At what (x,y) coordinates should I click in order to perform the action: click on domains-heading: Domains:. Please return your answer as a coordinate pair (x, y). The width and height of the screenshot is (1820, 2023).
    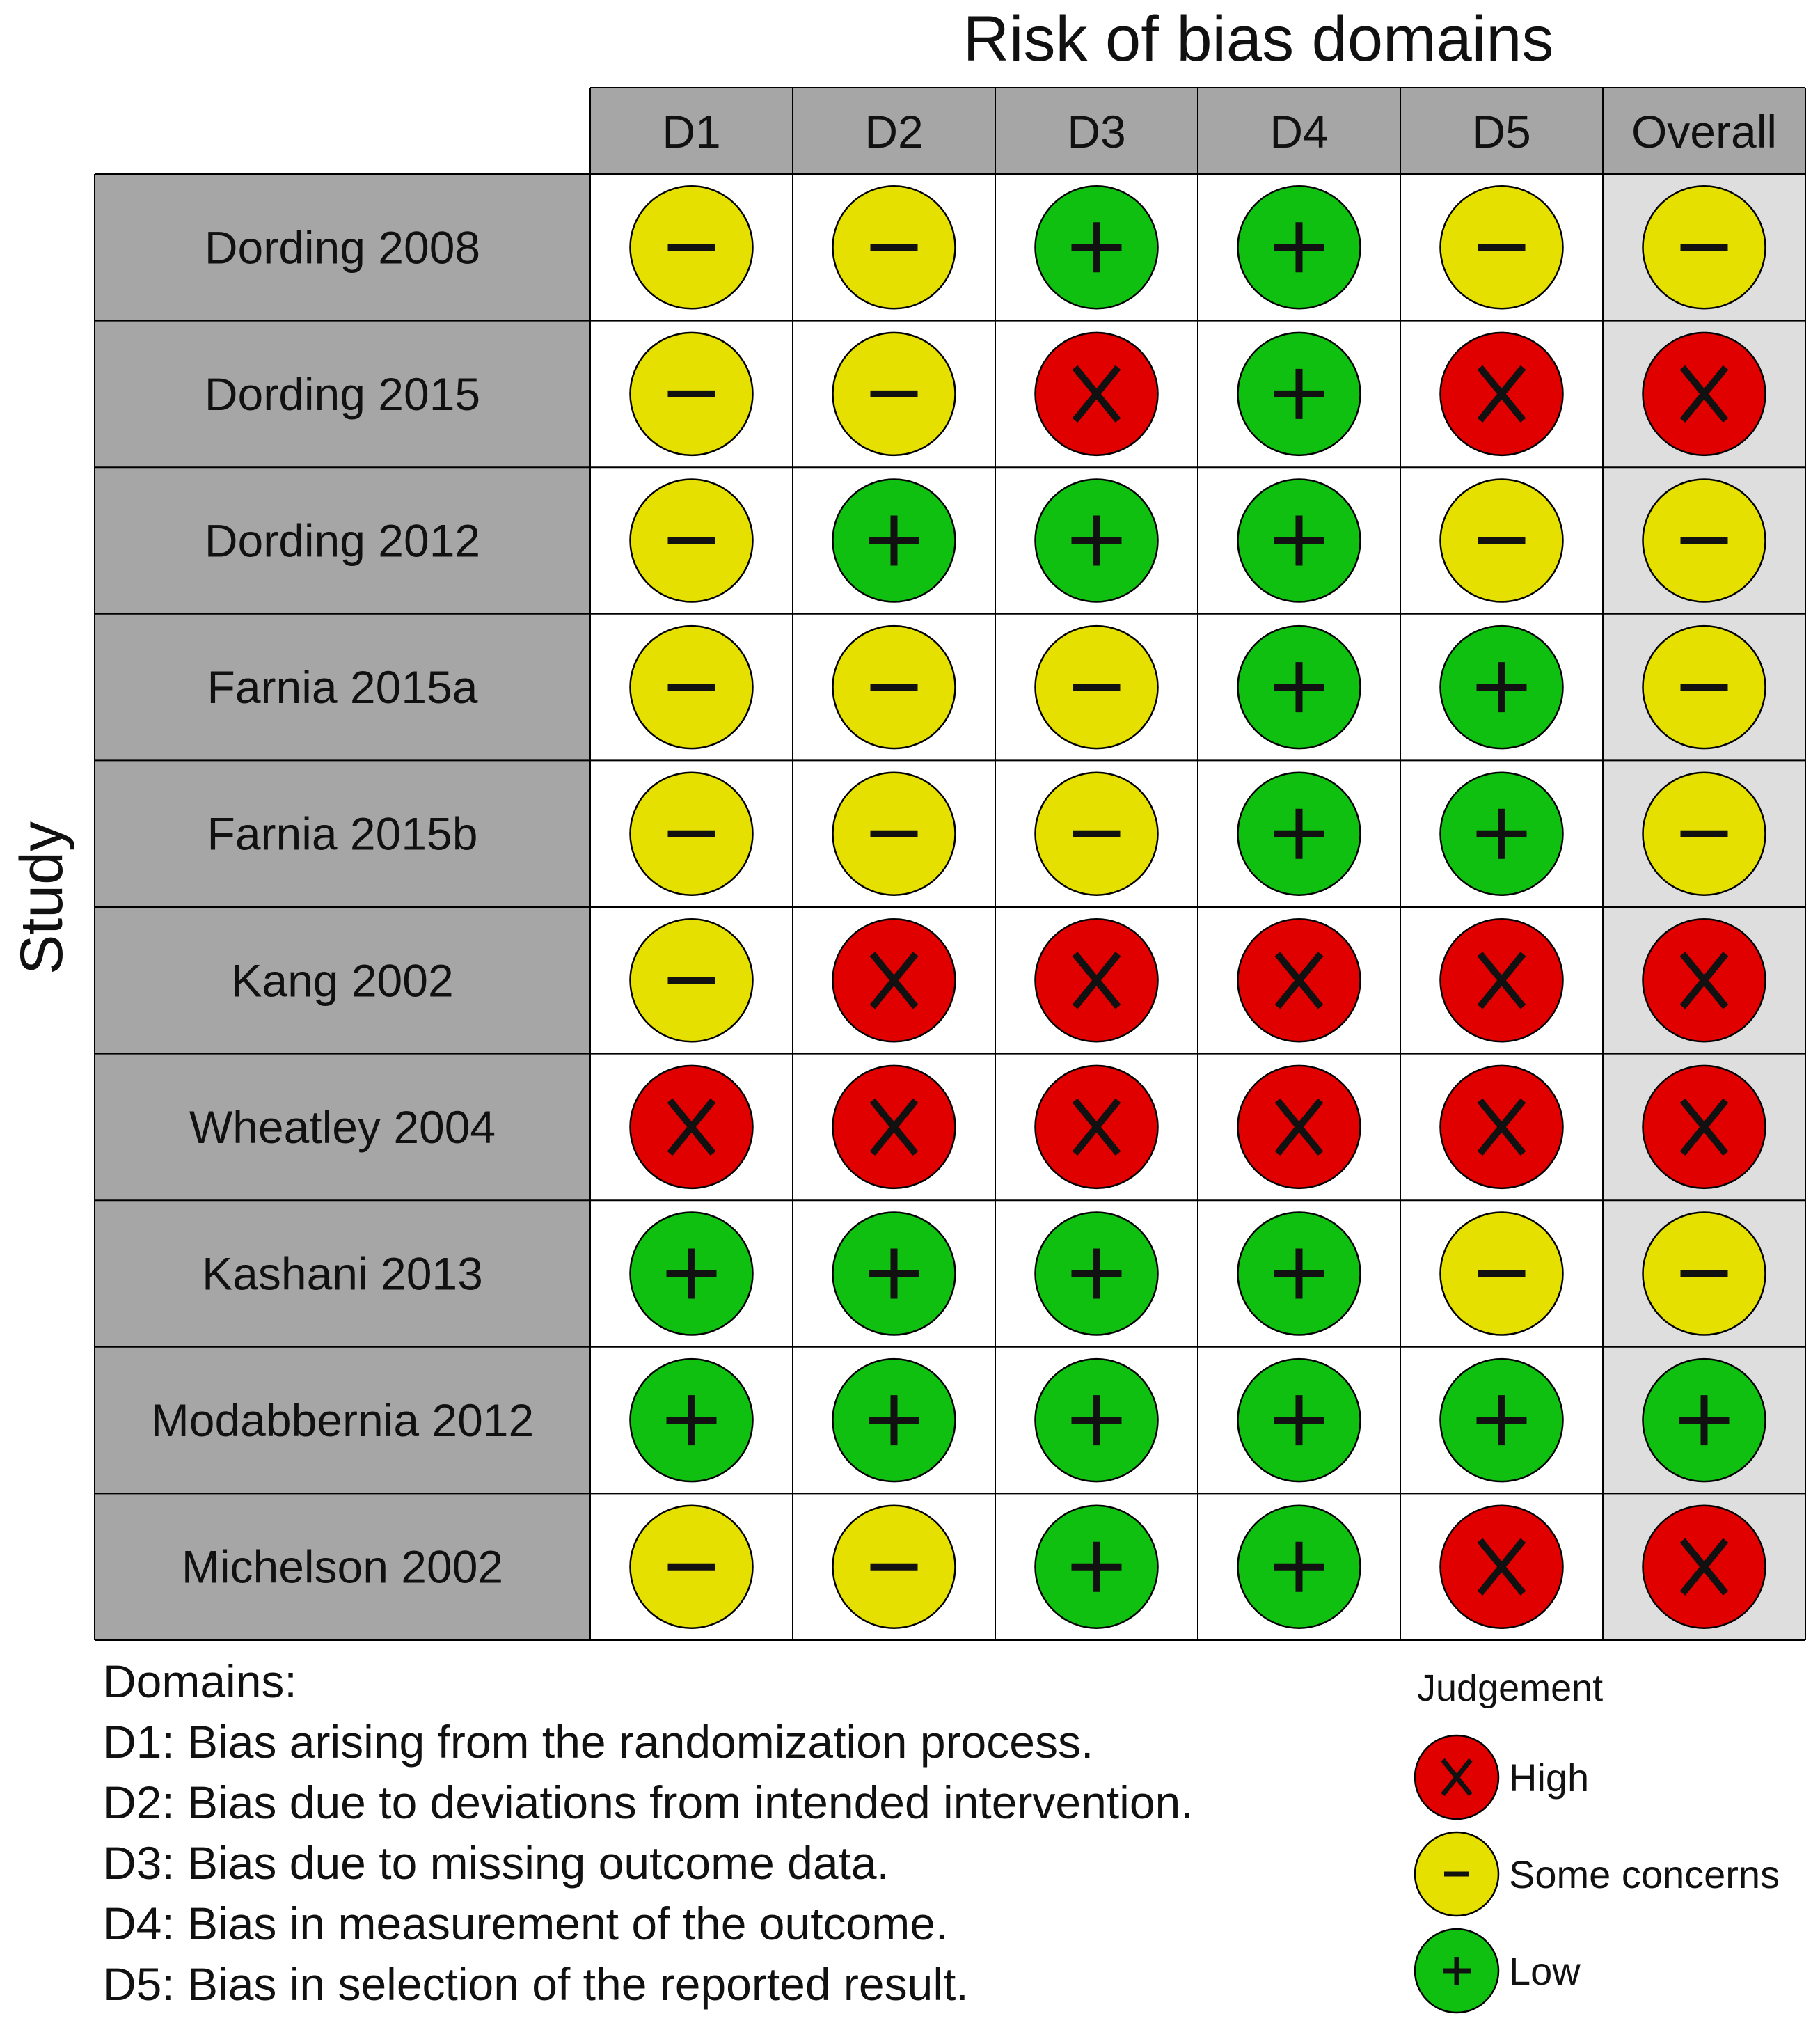
    Looking at the image, I should click on (200, 1681).